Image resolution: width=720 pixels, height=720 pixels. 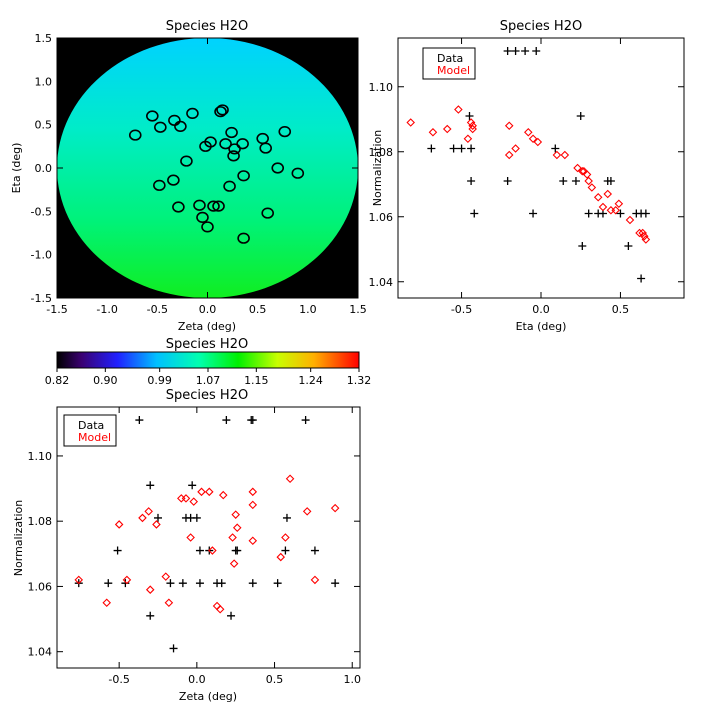 What do you see at coordinates (91, 425) in the screenshot?
I see `legend-data-label: Data` at bounding box center [91, 425].